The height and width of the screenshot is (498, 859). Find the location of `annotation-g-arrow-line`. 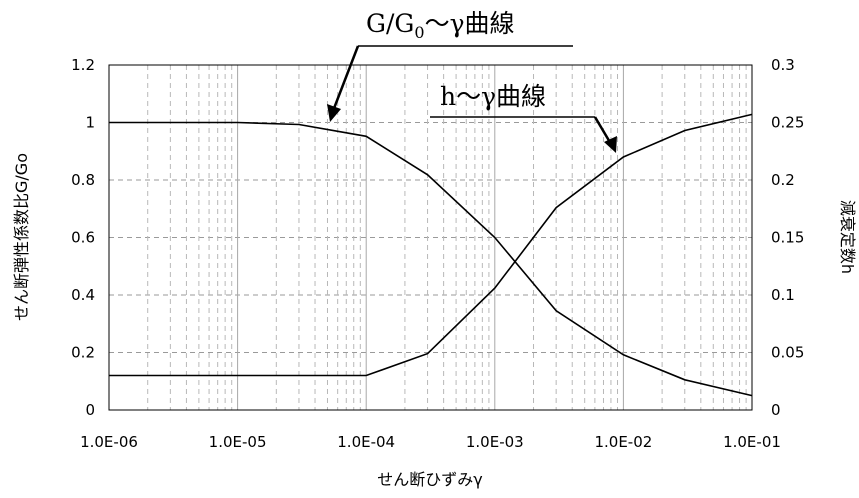

annotation-g-arrow-line is located at coordinates (345, 78).